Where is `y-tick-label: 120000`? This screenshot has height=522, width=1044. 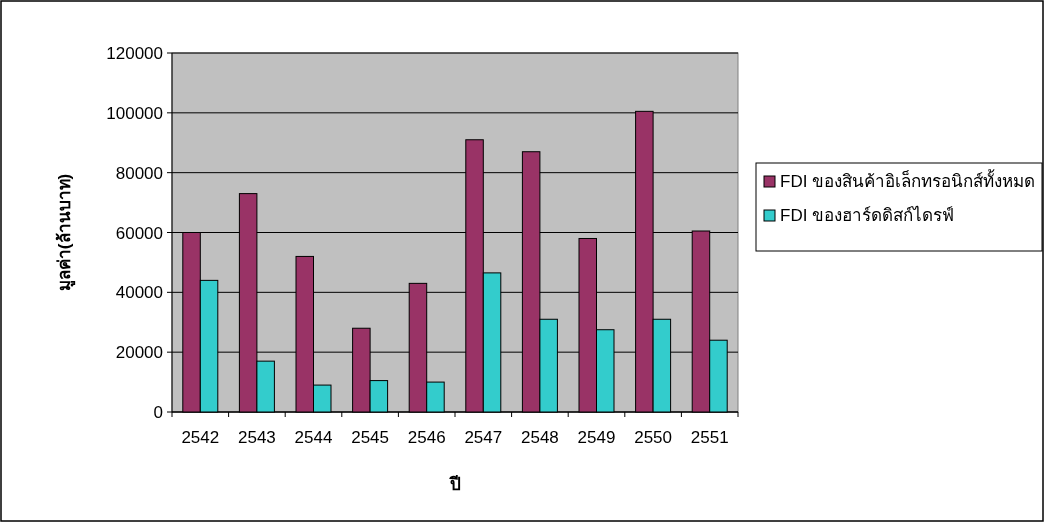 y-tick-label: 120000 is located at coordinates (134, 53).